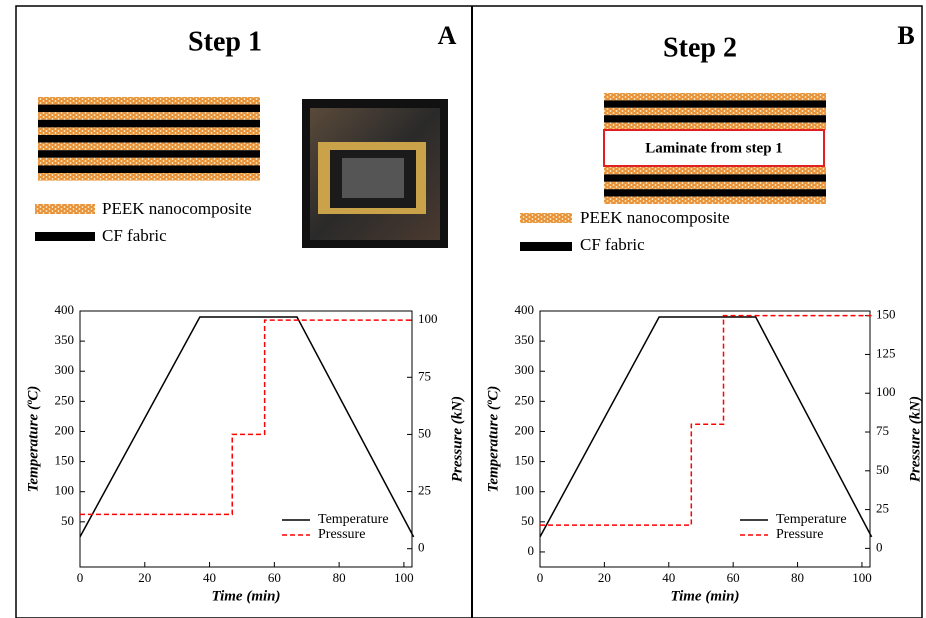 This screenshot has height=618, width=926. I want to click on panel-title: Step 2, so click(700, 47).